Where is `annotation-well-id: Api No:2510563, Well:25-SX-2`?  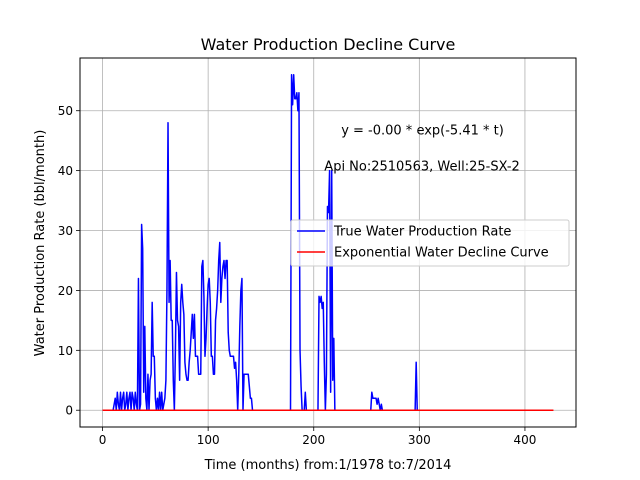
annotation-well-id: Api No:2510563, Well:25-SX-2 is located at coordinates (422, 167).